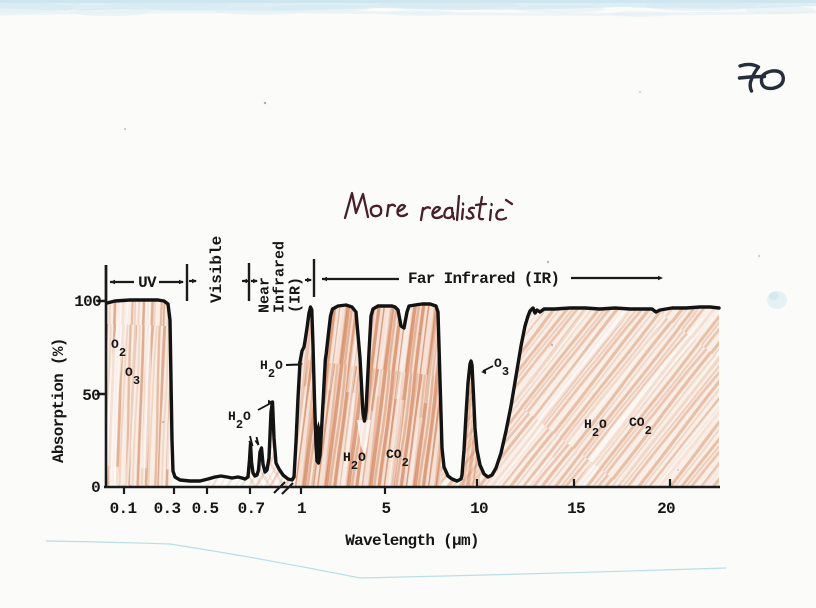 Image resolution: width=816 pixels, height=608 pixels. I want to click on svg-text: 1, so click(301, 509).